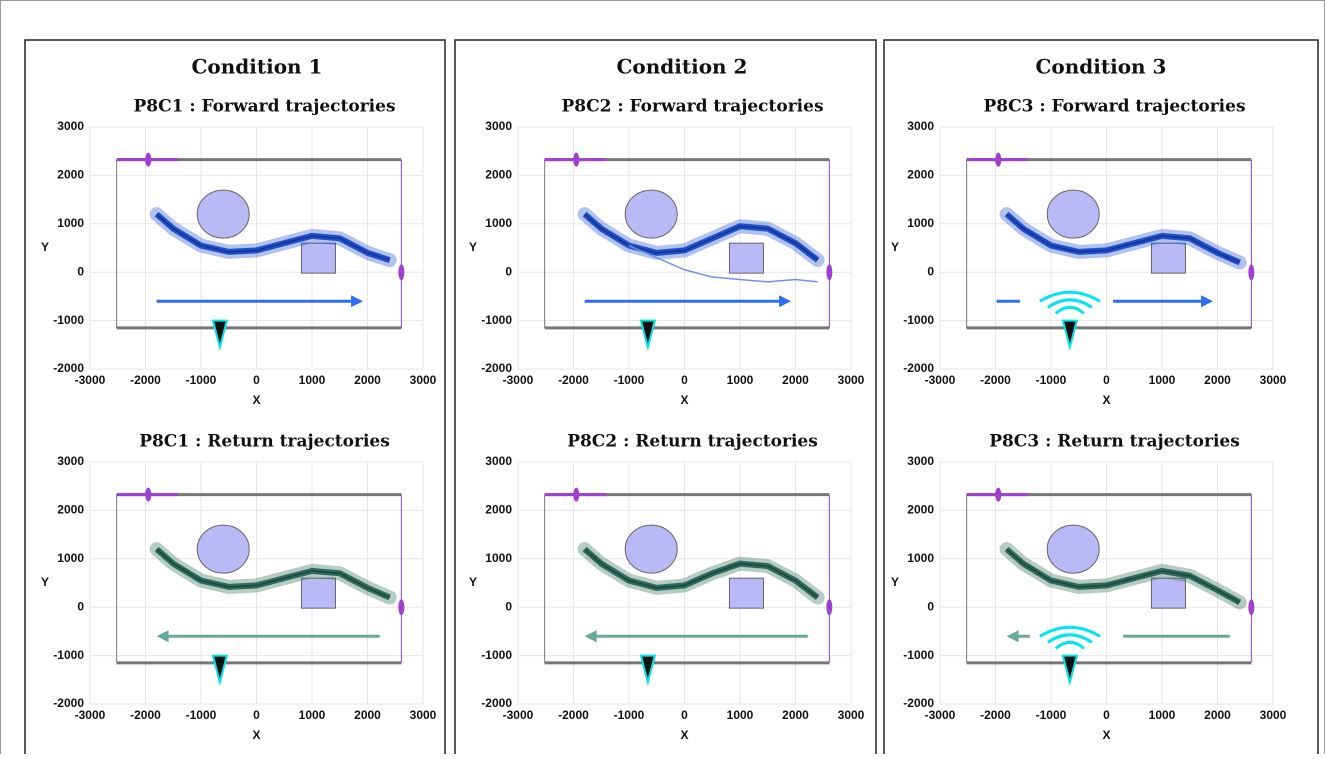 The image size is (1325, 759). I want to click on condition-title: Condition 2, so click(682, 67).